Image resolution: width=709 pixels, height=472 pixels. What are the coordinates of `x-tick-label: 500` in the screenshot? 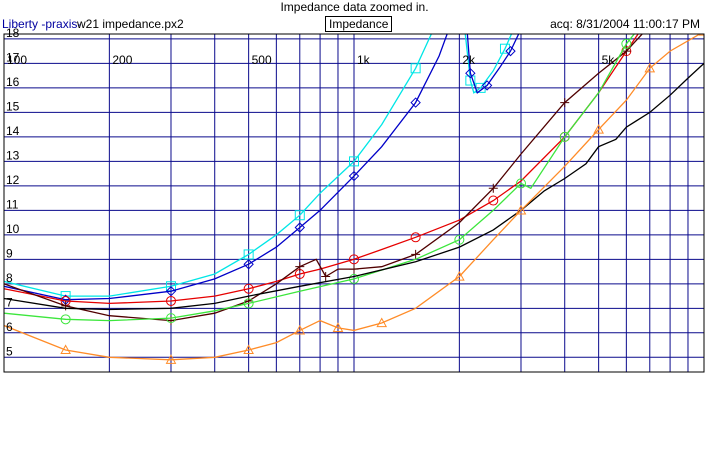 It's located at (262, 60).